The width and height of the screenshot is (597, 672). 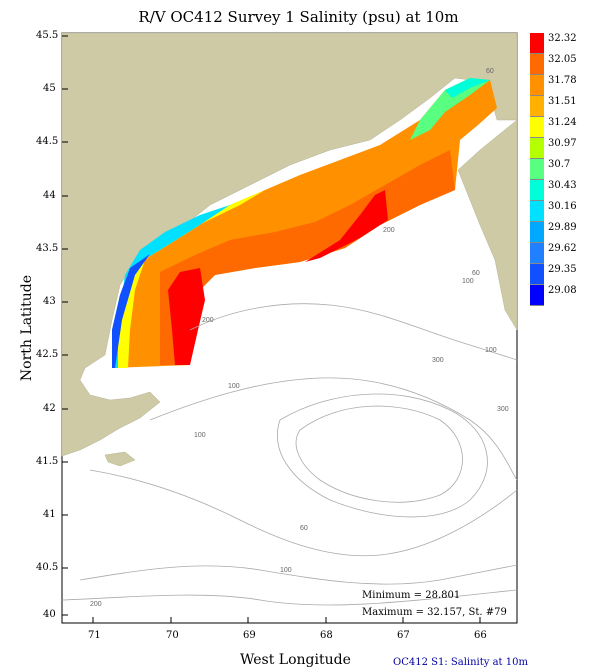 I want to click on y-tick-label: 40.5, so click(x=47, y=567).